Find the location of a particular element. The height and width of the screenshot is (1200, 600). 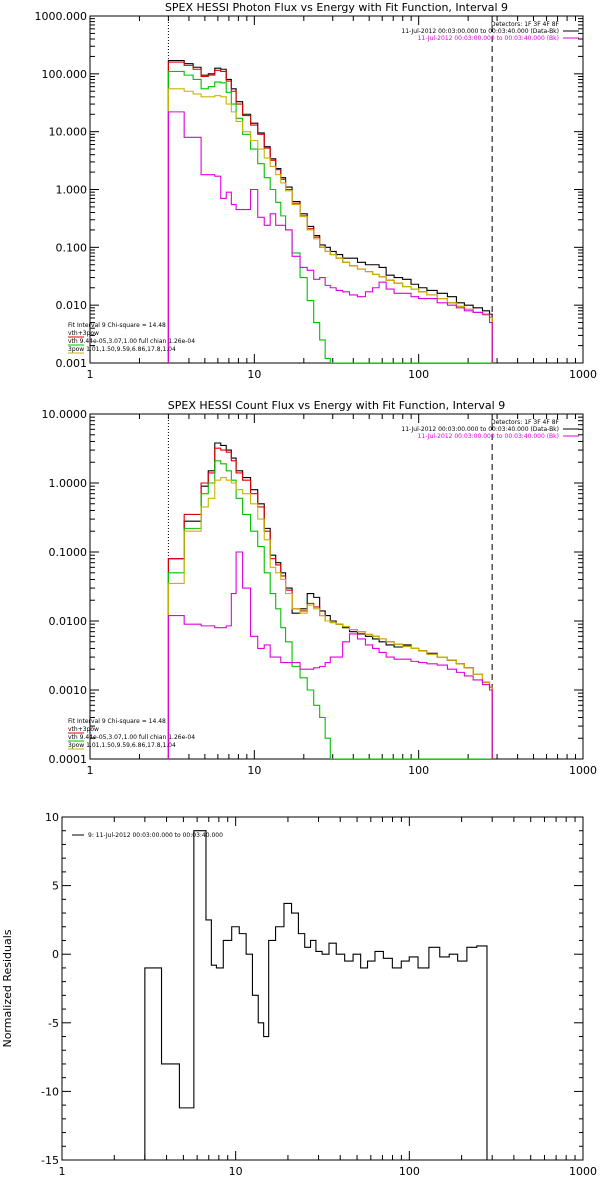

y-tick-label: 0.1000 is located at coordinates (68, 552).